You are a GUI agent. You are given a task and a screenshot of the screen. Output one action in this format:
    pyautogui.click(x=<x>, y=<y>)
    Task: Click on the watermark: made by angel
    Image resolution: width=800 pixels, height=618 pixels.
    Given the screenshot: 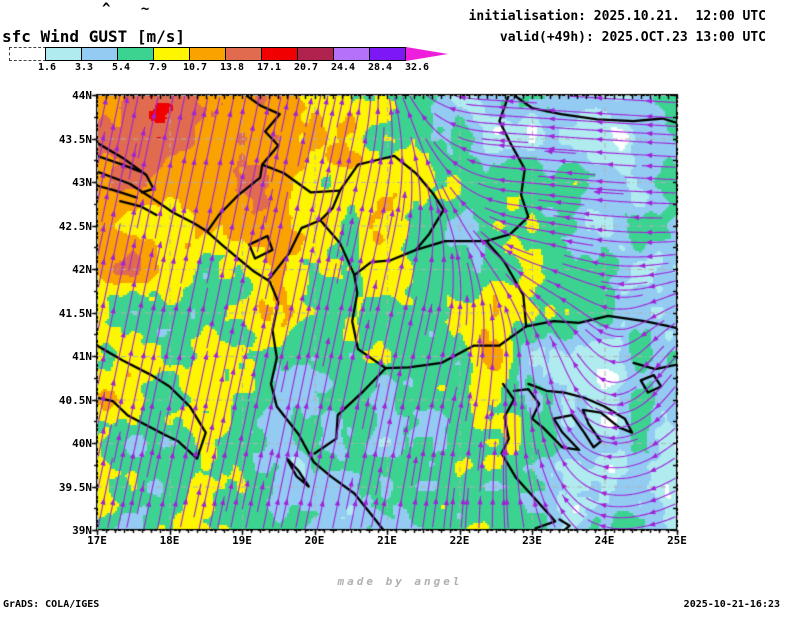 What is the action you would take?
    pyautogui.click(x=400, y=581)
    